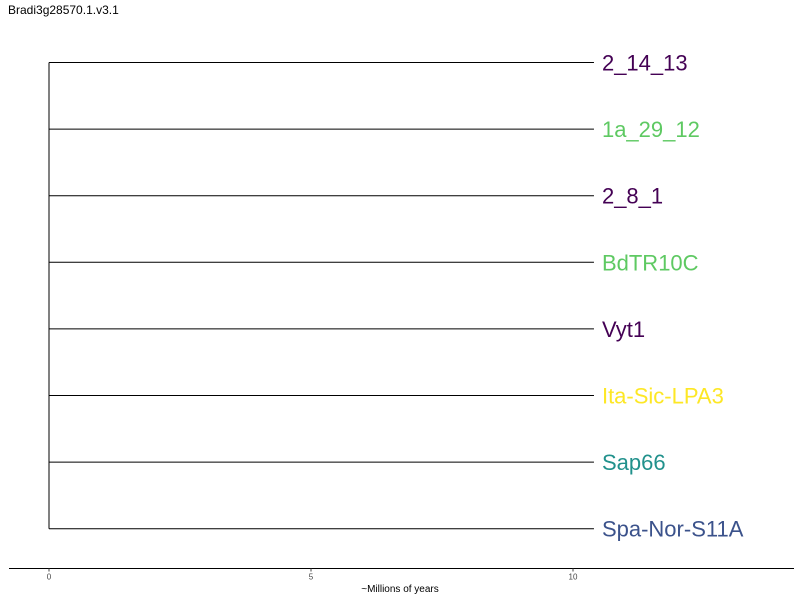 This screenshot has width=800, height=600. What do you see at coordinates (49, 577) in the screenshot?
I see `axis-tick-label: 0` at bounding box center [49, 577].